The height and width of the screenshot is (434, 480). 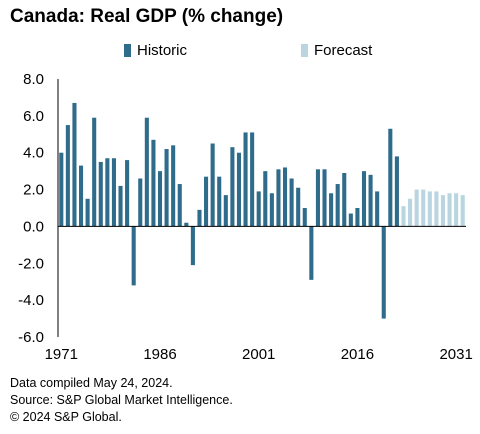 What do you see at coordinates (344, 199) in the screenshot?
I see `historic-bar-2014` at bounding box center [344, 199].